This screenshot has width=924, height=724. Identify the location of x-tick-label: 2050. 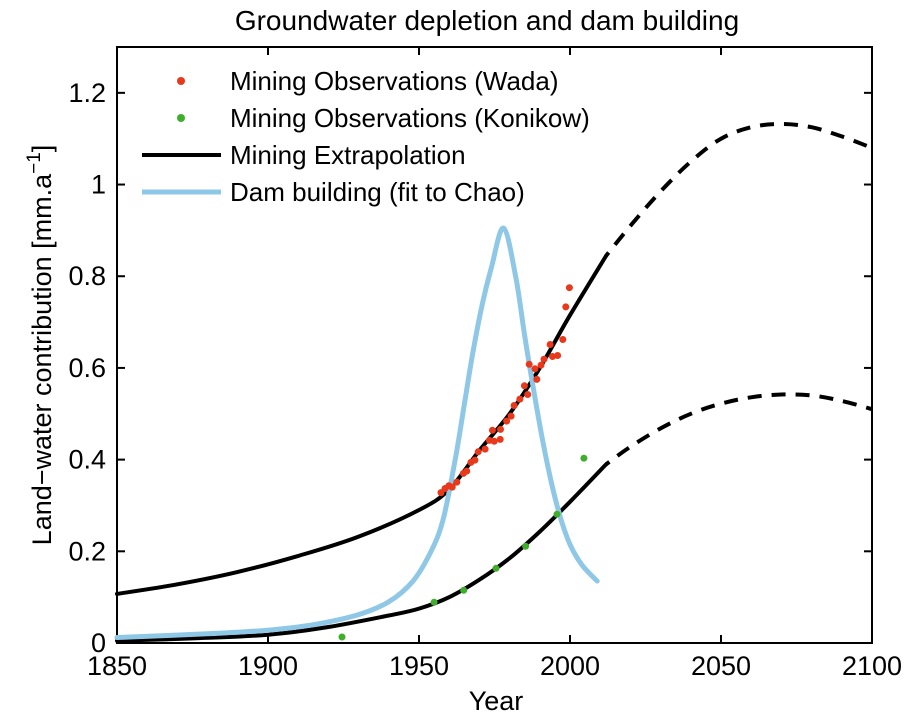
(721, 666).